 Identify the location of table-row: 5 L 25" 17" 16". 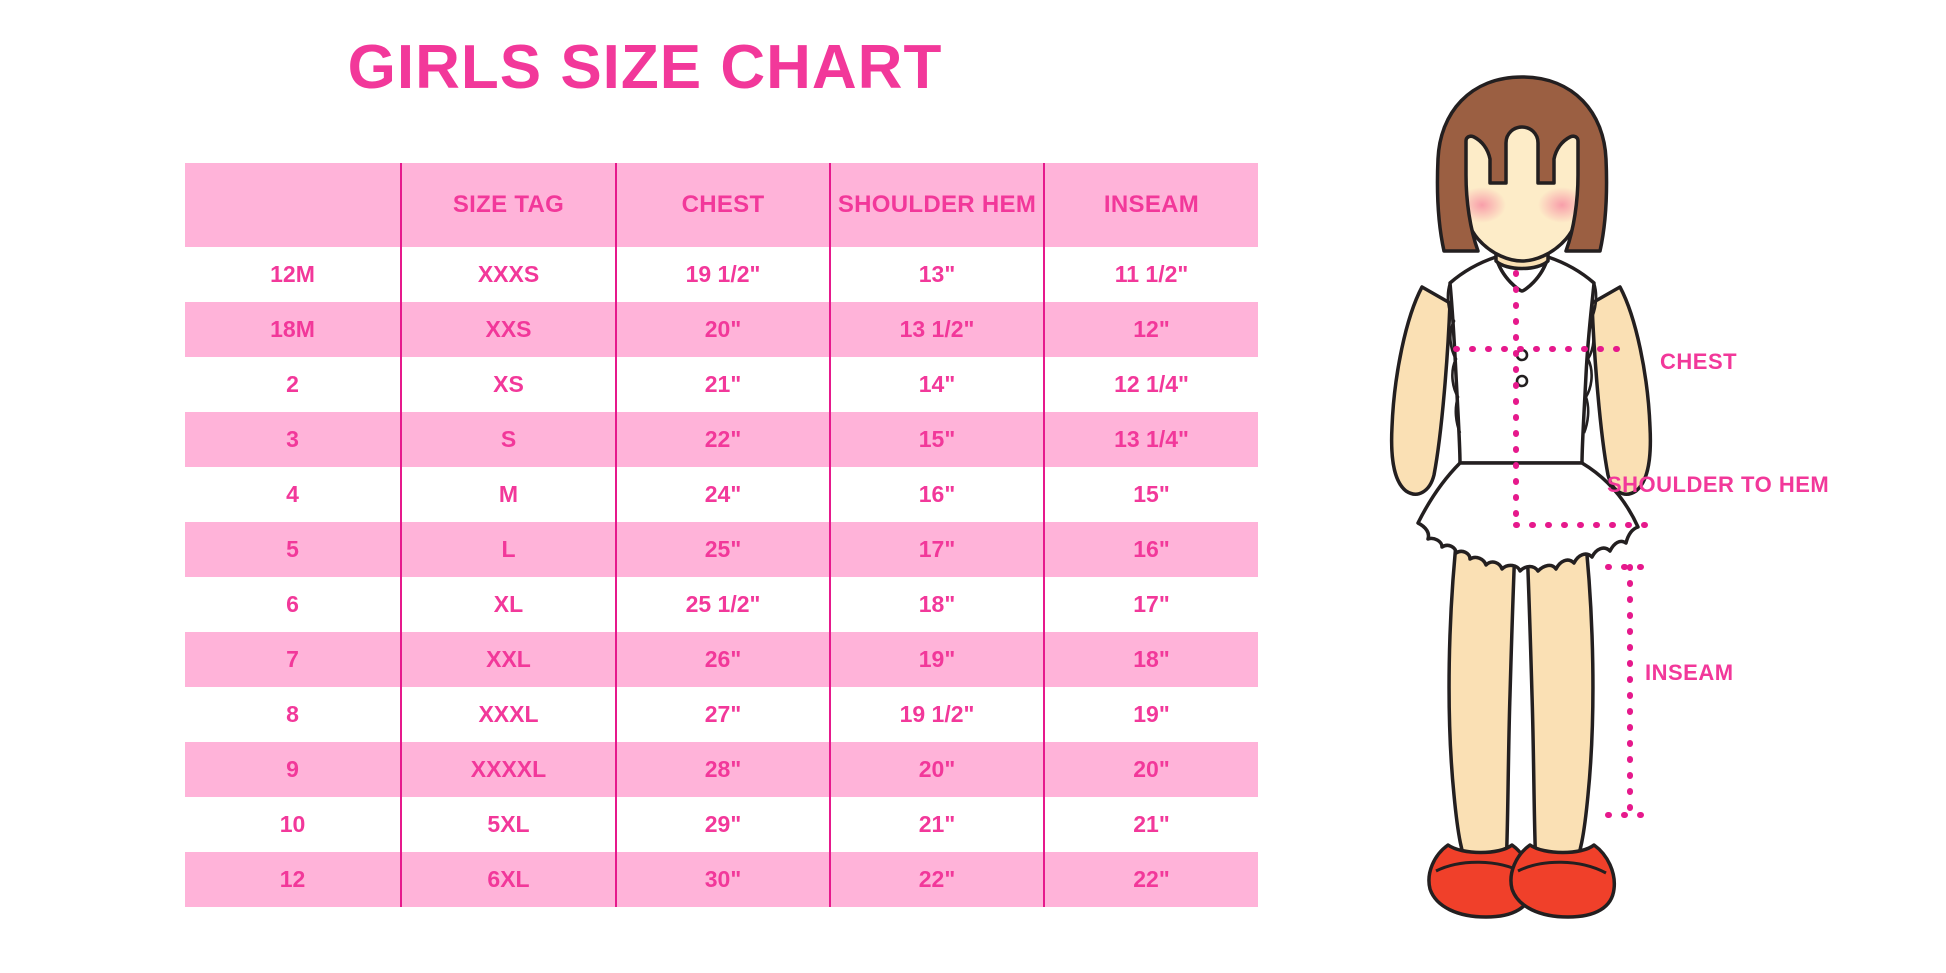
(721, 549).